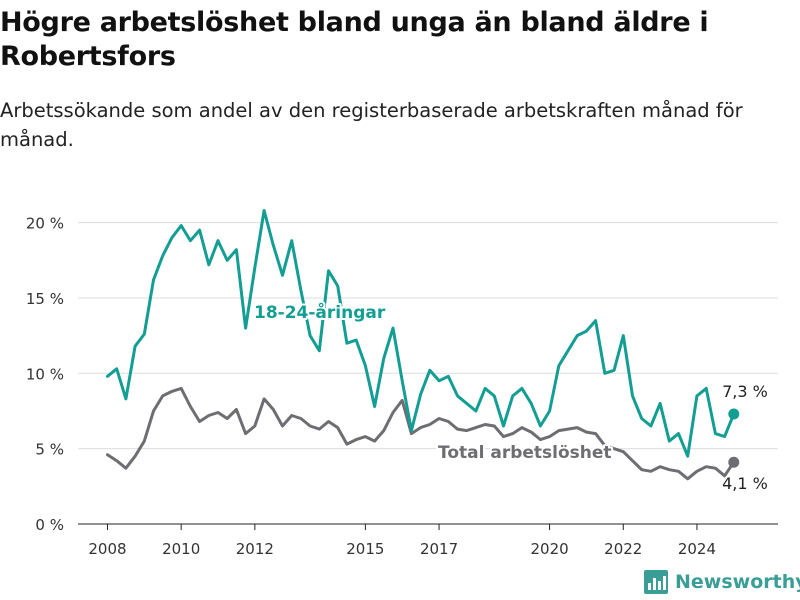 This screenshot has width=800, height=600. What do you see at coordinates (734, 462) in the screenshot?
I see `end-point-total-arbetsloshet` at bounding box center [734, 462].